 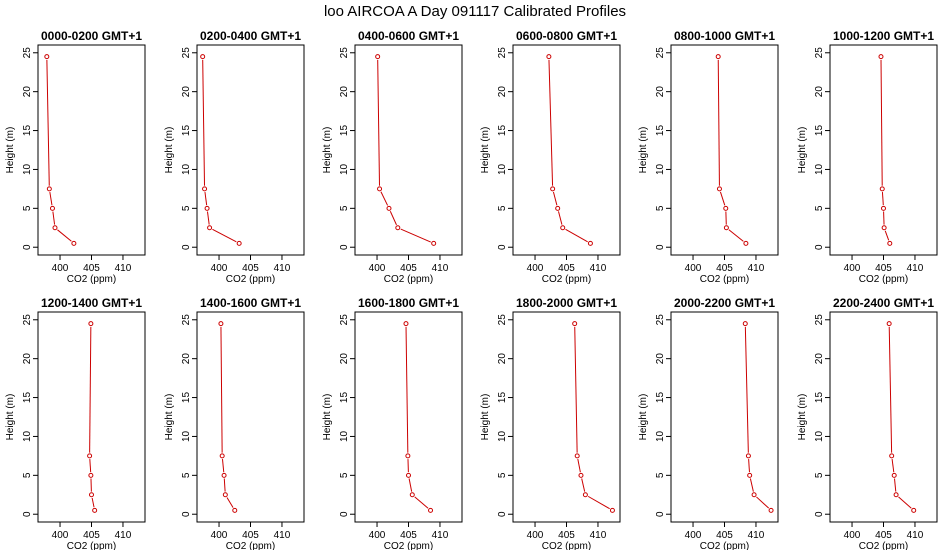 I want to click on panel-title: 0600-0800 GMT+1, so click(x=566, y=36).